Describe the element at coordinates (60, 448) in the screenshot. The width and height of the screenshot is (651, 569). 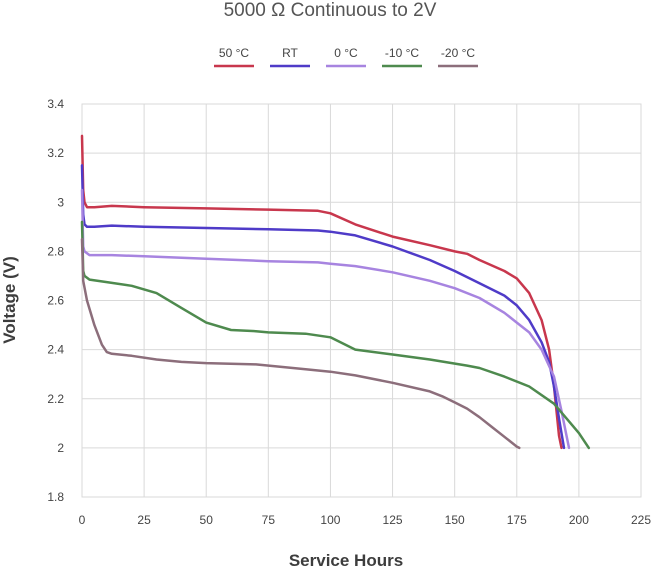
I see `y-tick-label: 2` at that location.